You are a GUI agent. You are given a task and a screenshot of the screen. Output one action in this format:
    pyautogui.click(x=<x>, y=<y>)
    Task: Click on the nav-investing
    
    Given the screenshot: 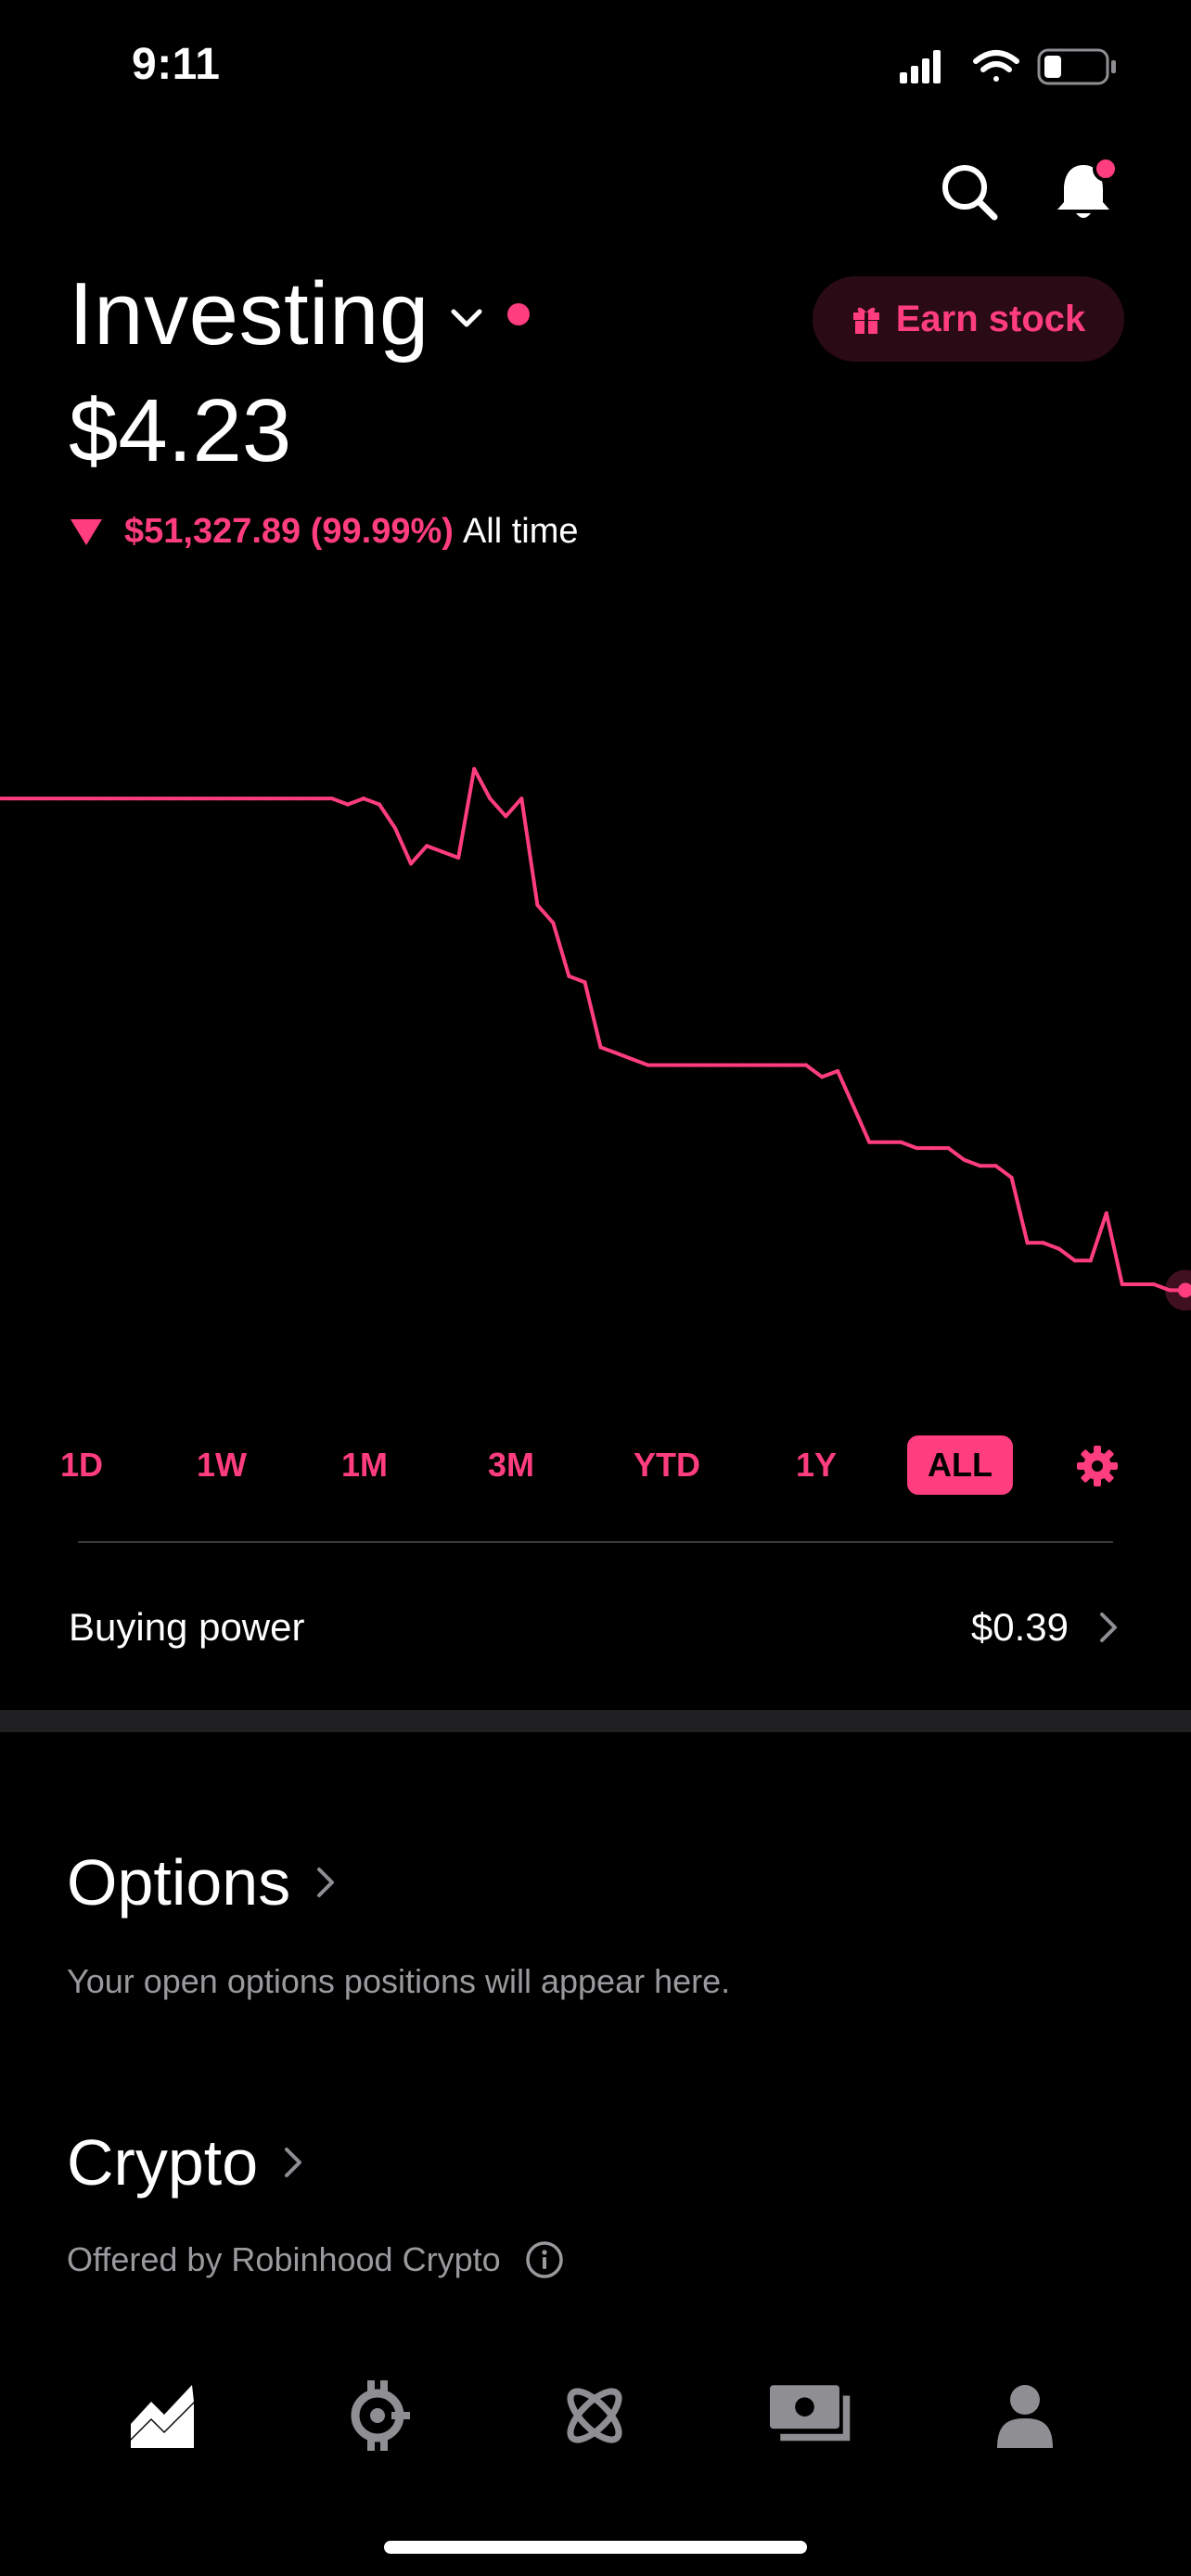 What is the action you would take?
    pyautogui.click(x=162, y=2415)
    